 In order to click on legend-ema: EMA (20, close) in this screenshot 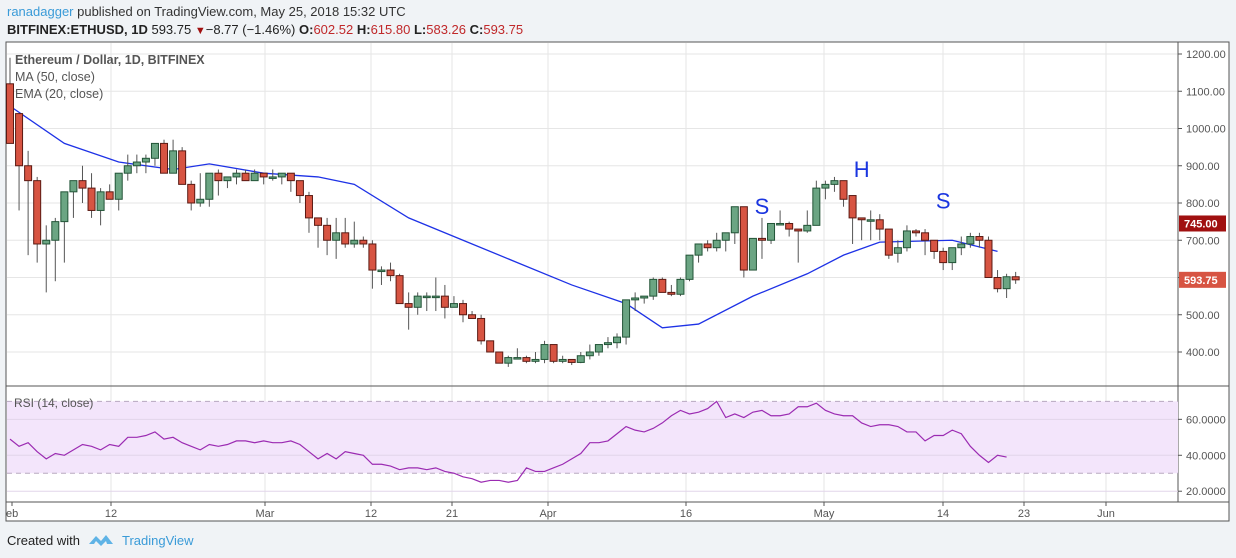, I will do `click(59, 94)`.